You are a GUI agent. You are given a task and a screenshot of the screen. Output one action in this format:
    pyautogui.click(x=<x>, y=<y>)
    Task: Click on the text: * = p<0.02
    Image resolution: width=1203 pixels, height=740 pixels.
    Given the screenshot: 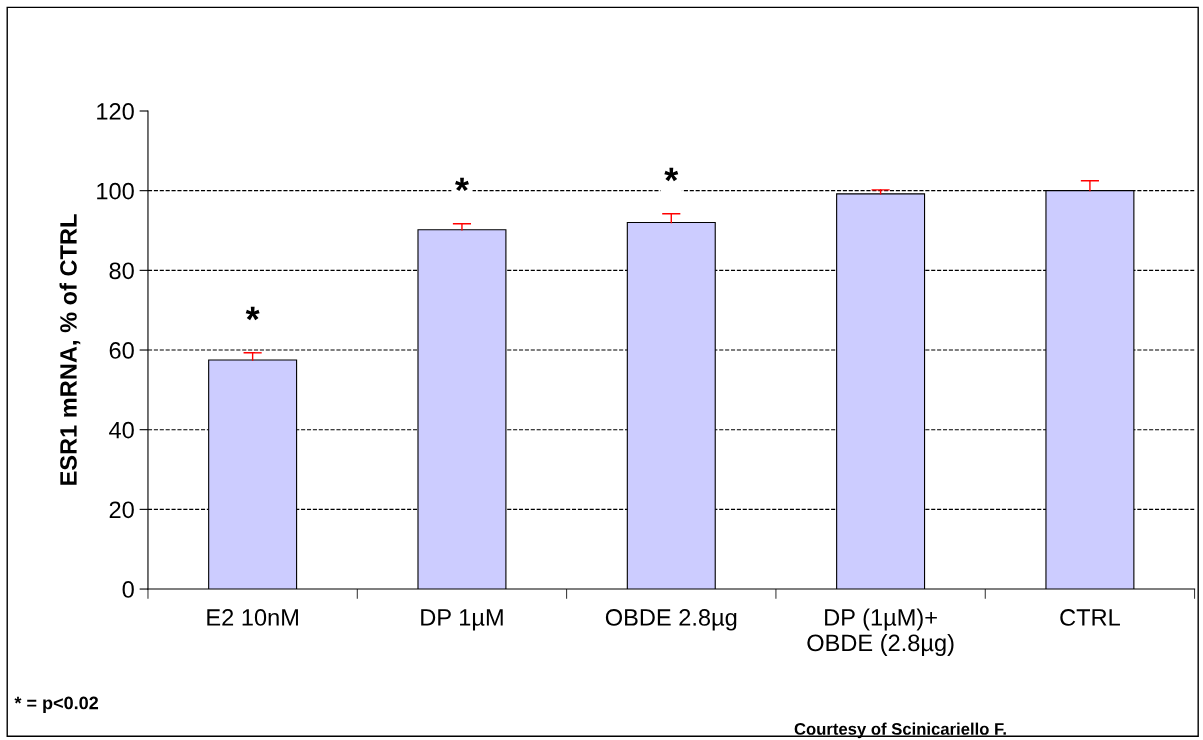 What is the action you would take?
    pyautogui.click(x=56, y=704)
    